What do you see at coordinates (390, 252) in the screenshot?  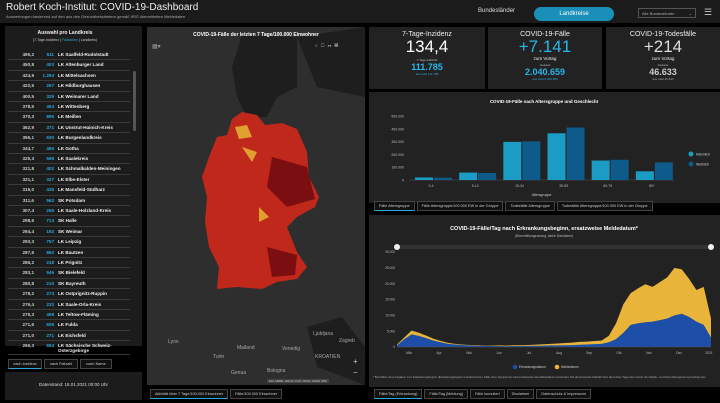 I see `y-tick-label: 30.000` at bounding box center [390, 252].